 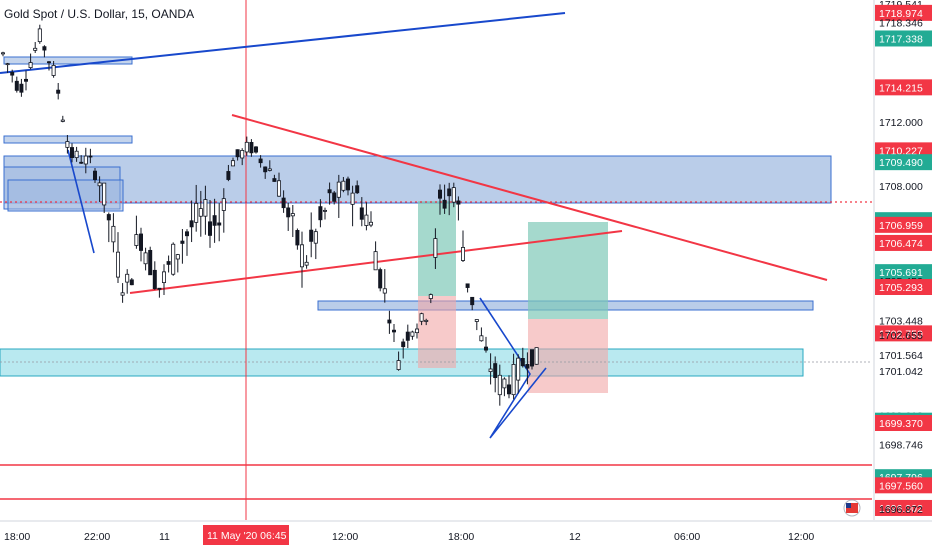 I want to click on flag-icon-stripes, so click(x=852, y=508).